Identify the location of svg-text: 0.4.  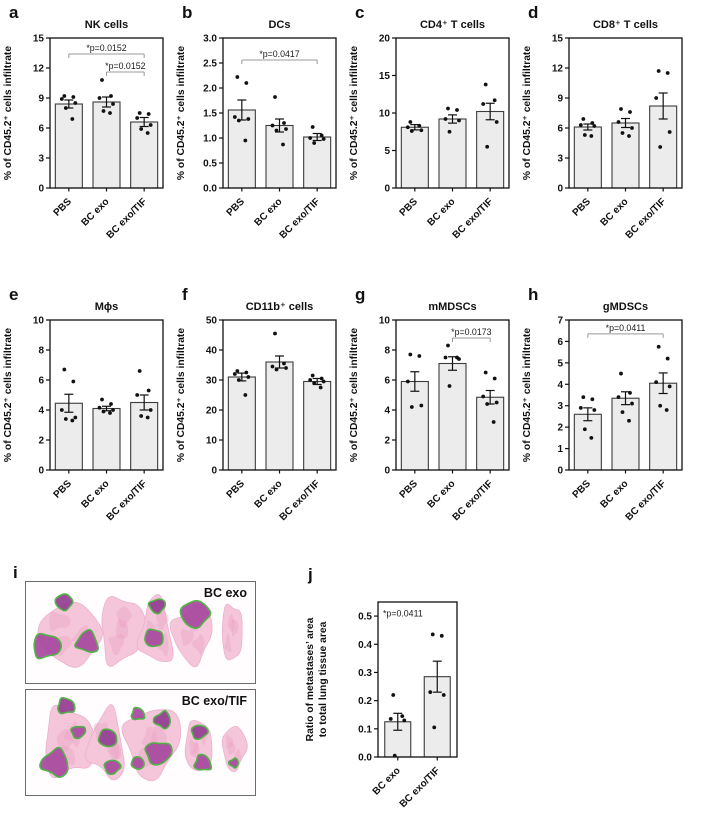
(365, 645).